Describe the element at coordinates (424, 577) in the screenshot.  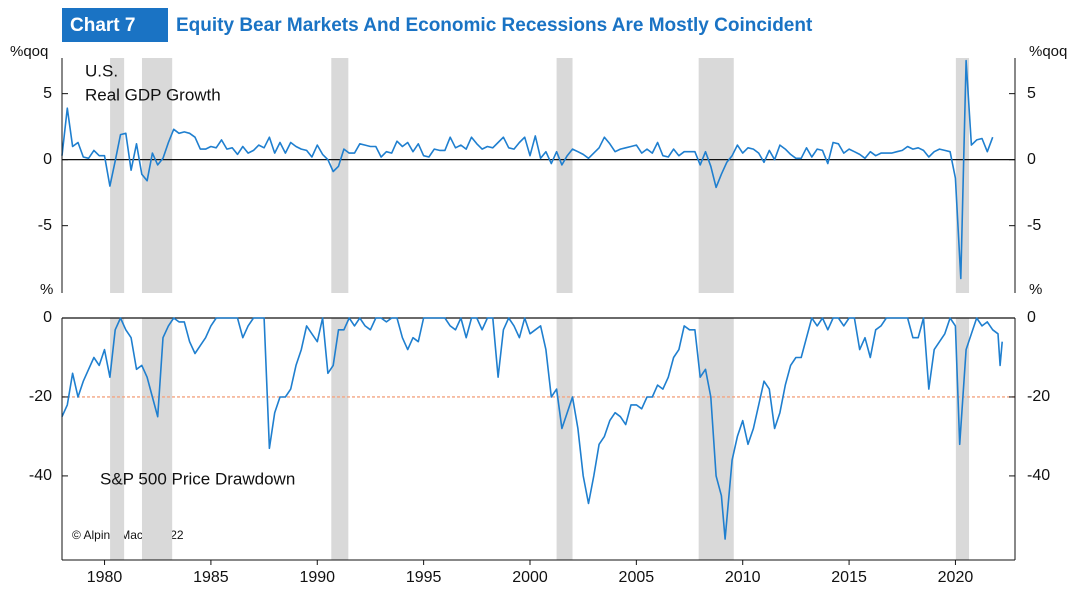
I see `x-tick-label: 1995` at that location.